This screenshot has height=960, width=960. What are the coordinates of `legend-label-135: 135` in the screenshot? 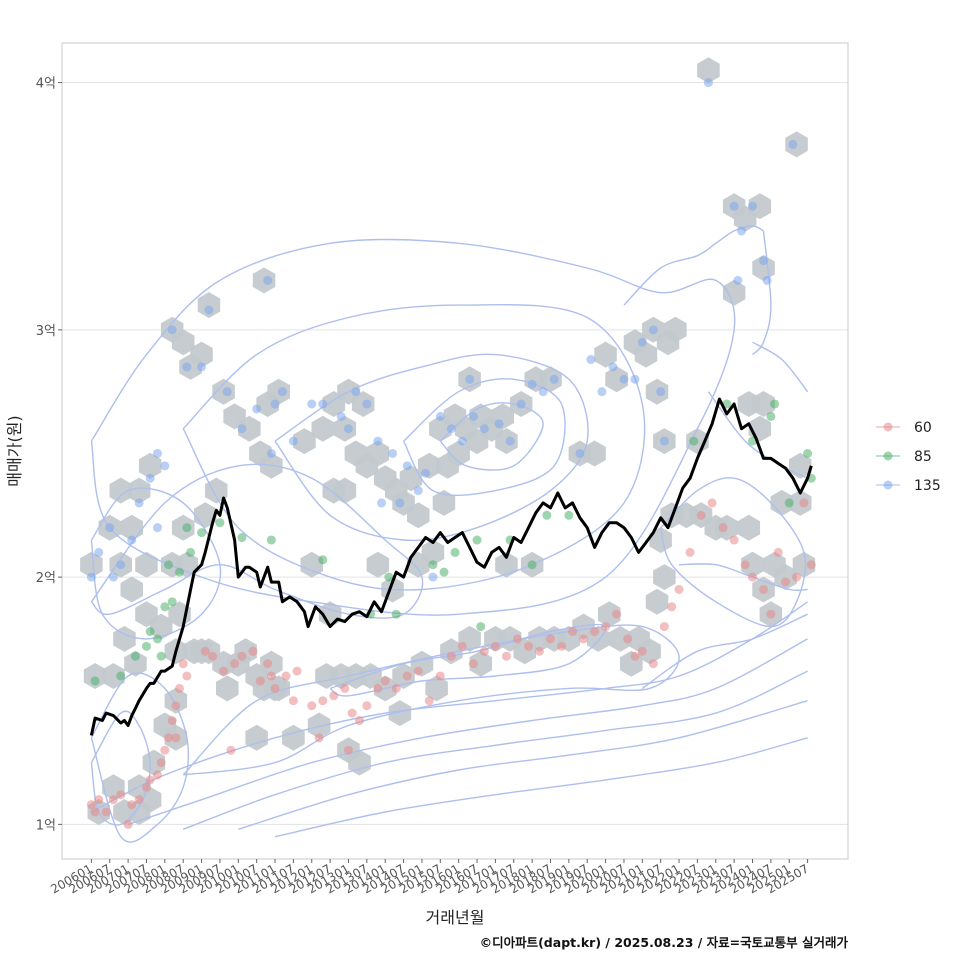 It's located at (927, 486).